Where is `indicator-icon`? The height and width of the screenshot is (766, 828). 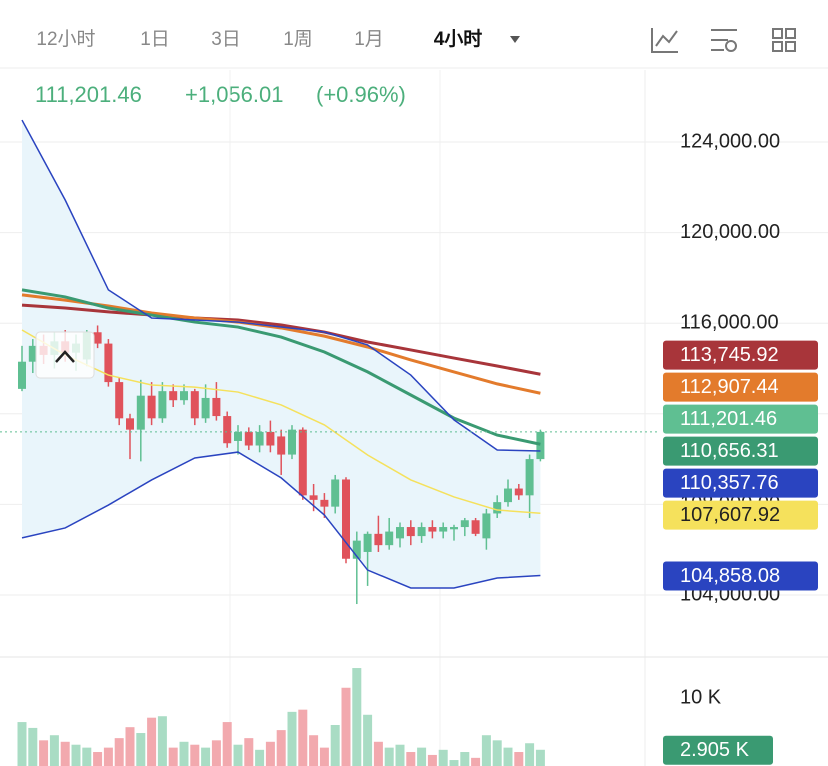
indicator-icon is located at coordinates (664, 40).